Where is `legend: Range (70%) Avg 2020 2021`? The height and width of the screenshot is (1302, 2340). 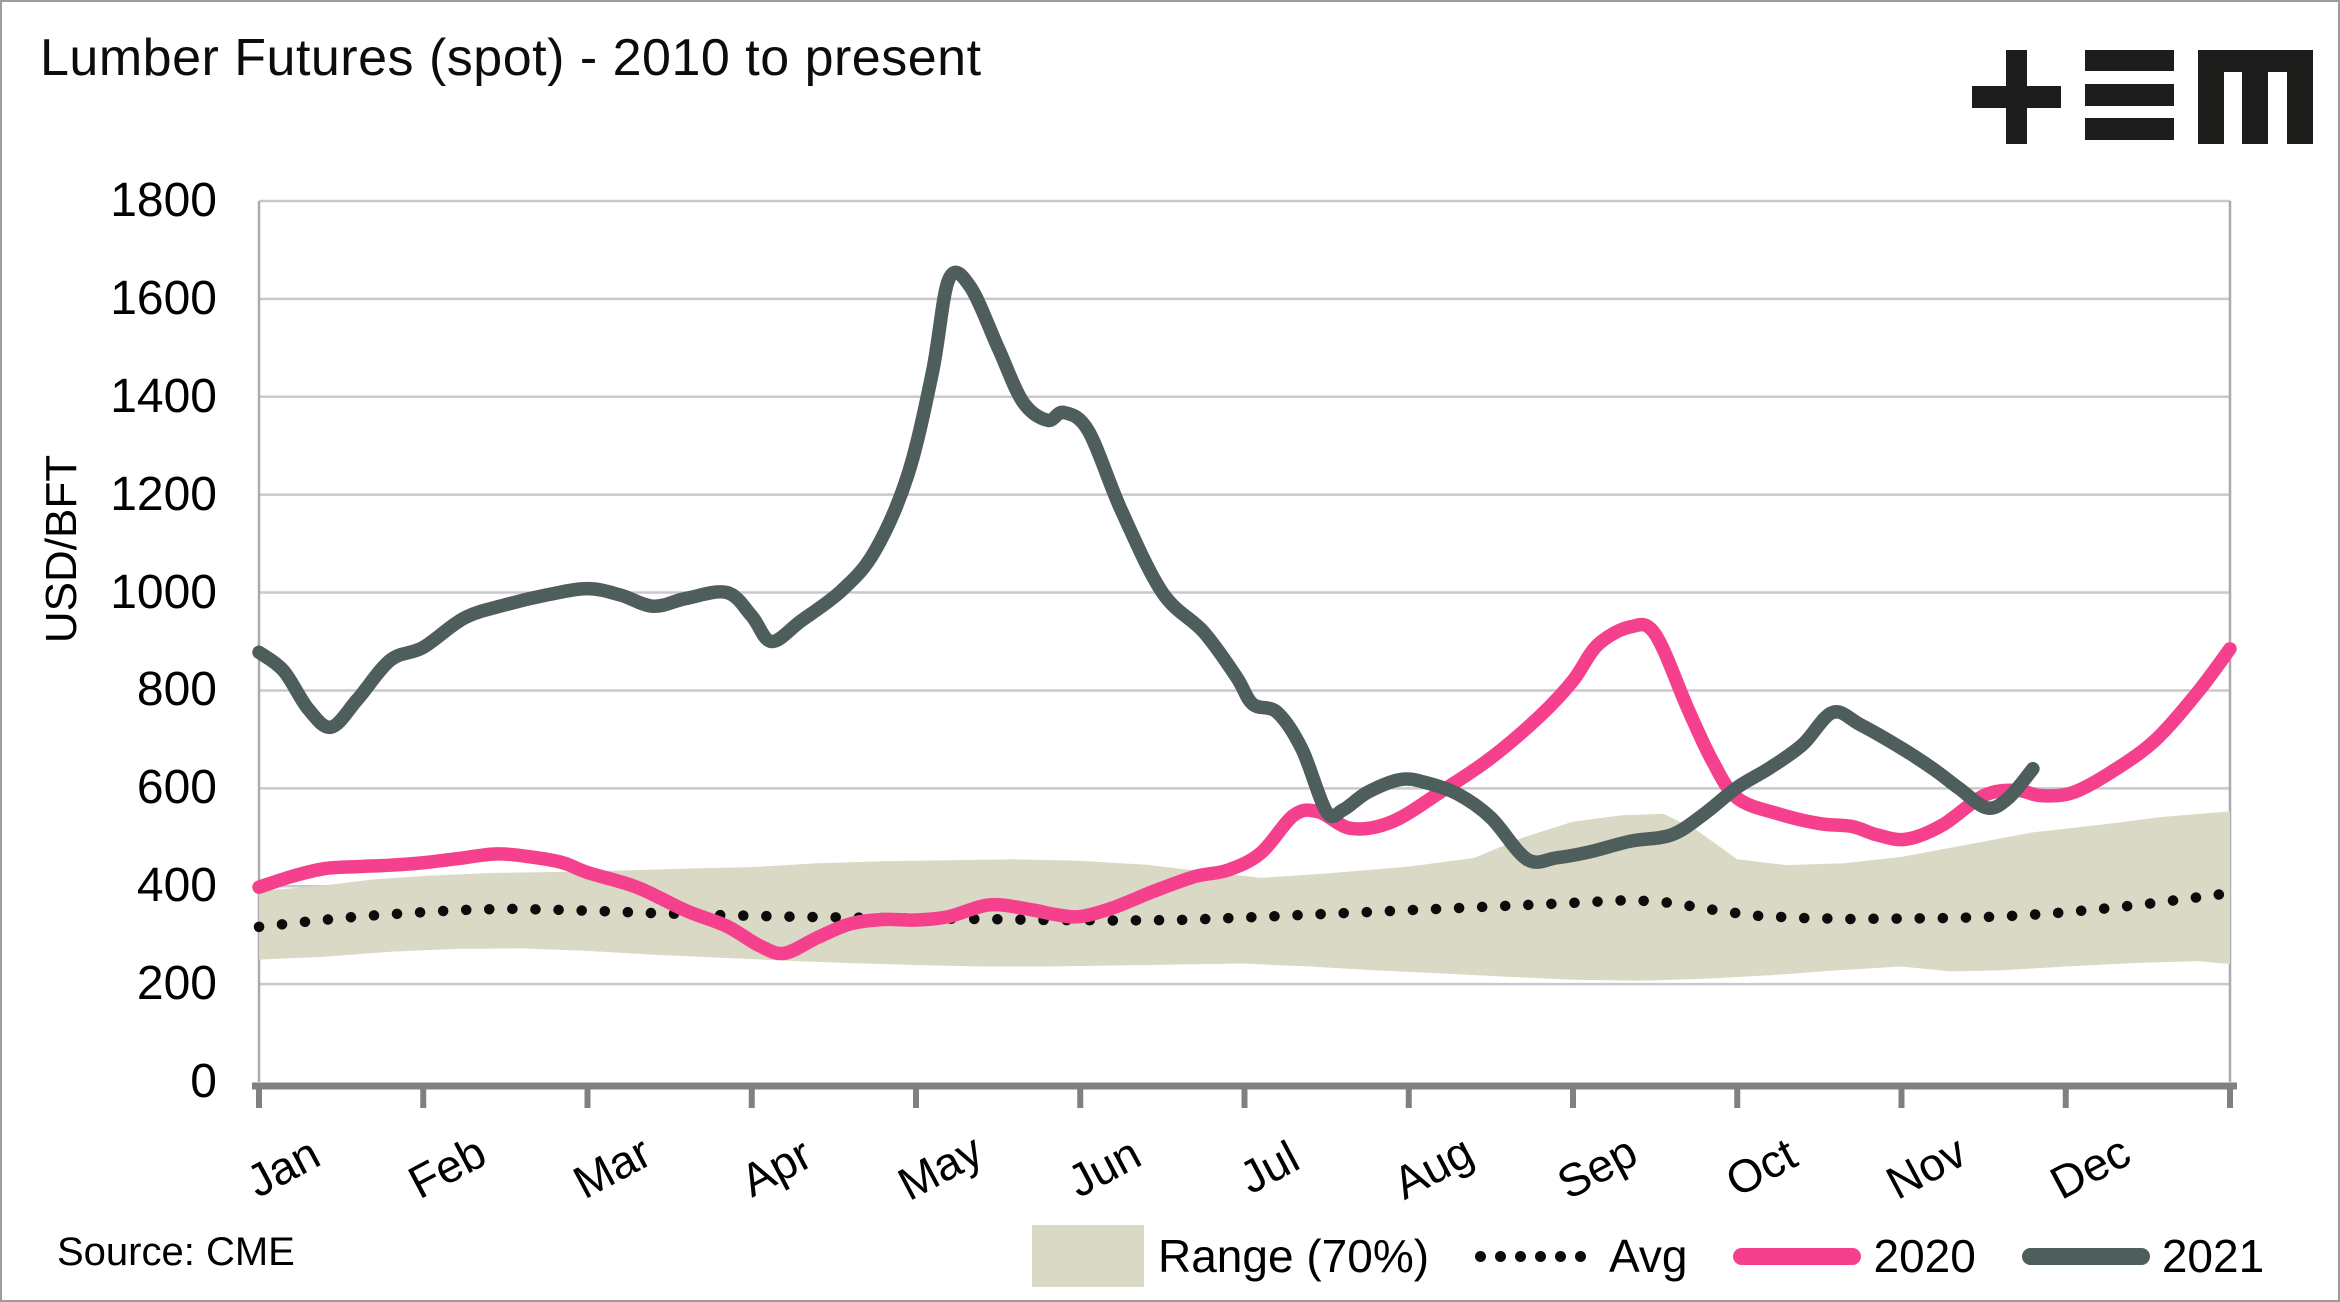
legend: Range (70%) Avg 2020 2021 is located at coordinates (1648, 1256).